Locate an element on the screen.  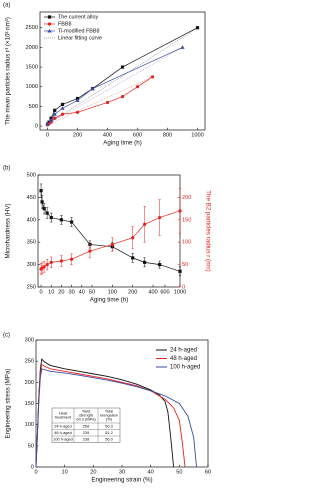
table-cell: 238 is located at coordinates (86, 438).